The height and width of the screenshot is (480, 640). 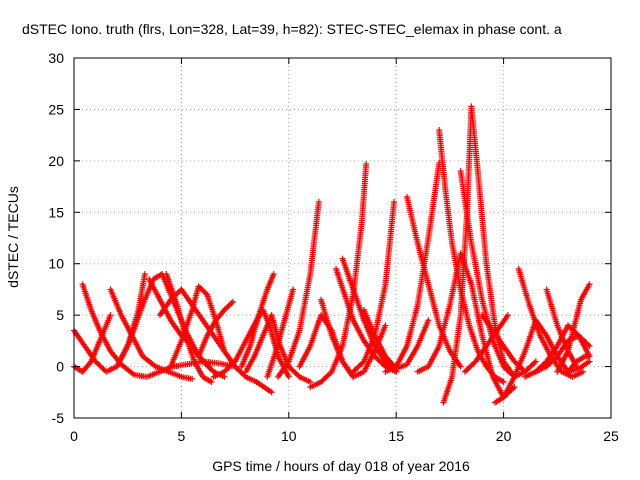 What do you see at coordinates (396, 436) in the screenshot?
I see `x-tick-label: 15` at bounding box center [396, 436].